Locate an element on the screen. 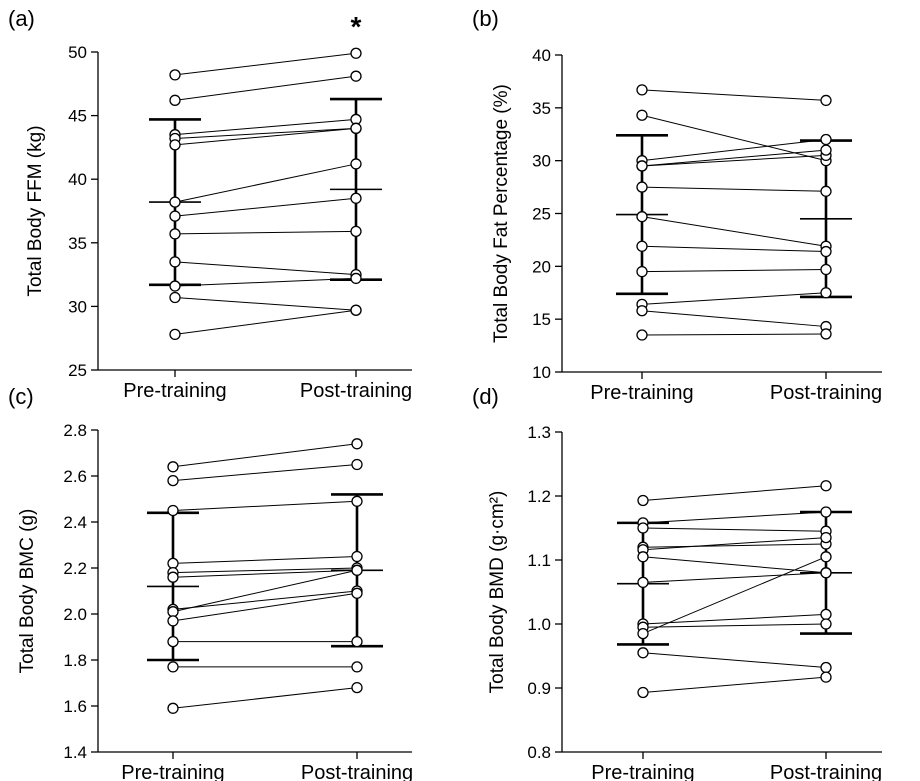 The height and width of the screenshot is (781, 920). y-axis-label: Total Body Fat Percentage (%) is located at coordinates (501, 213).